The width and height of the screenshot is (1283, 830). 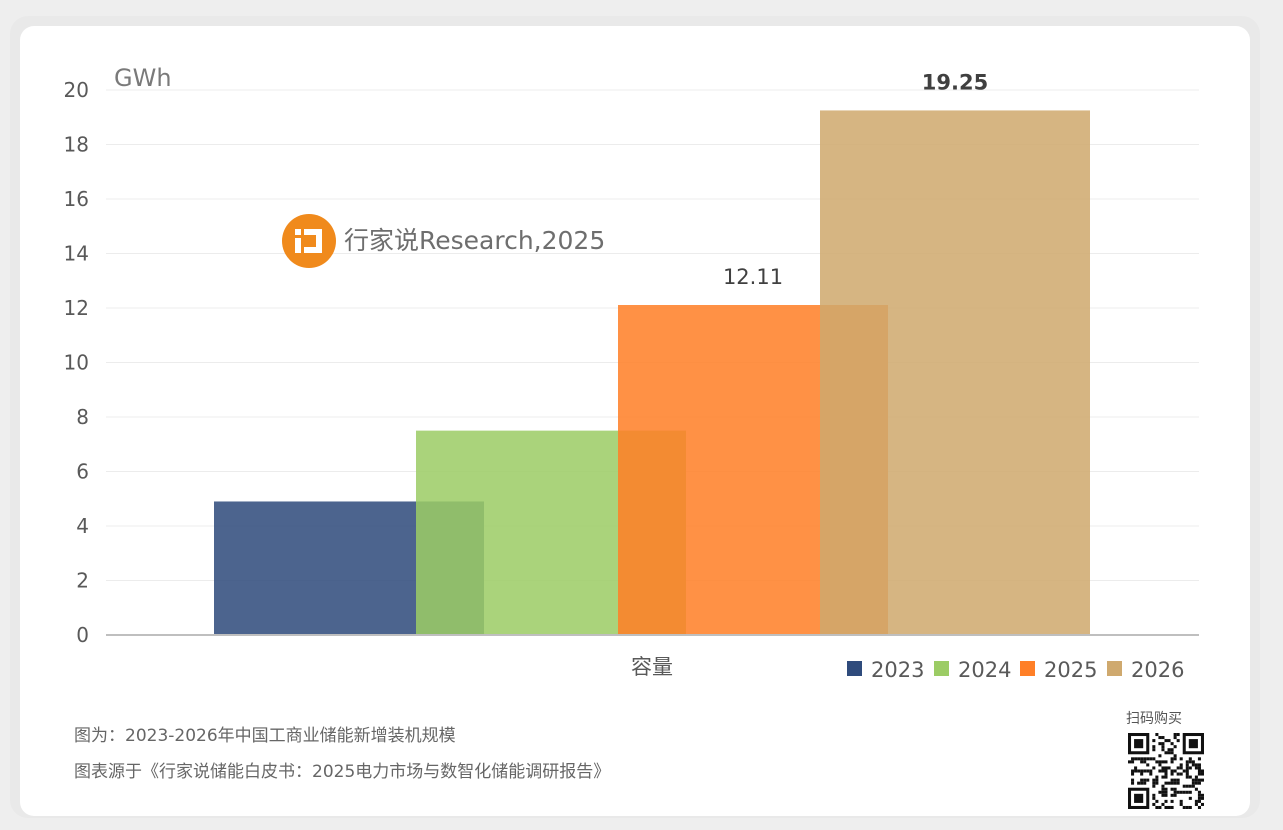 What do you see at coordinates (854, 668) in the screenshot?
I see `legend-swatch-2023` at bounding box center [854, 668].